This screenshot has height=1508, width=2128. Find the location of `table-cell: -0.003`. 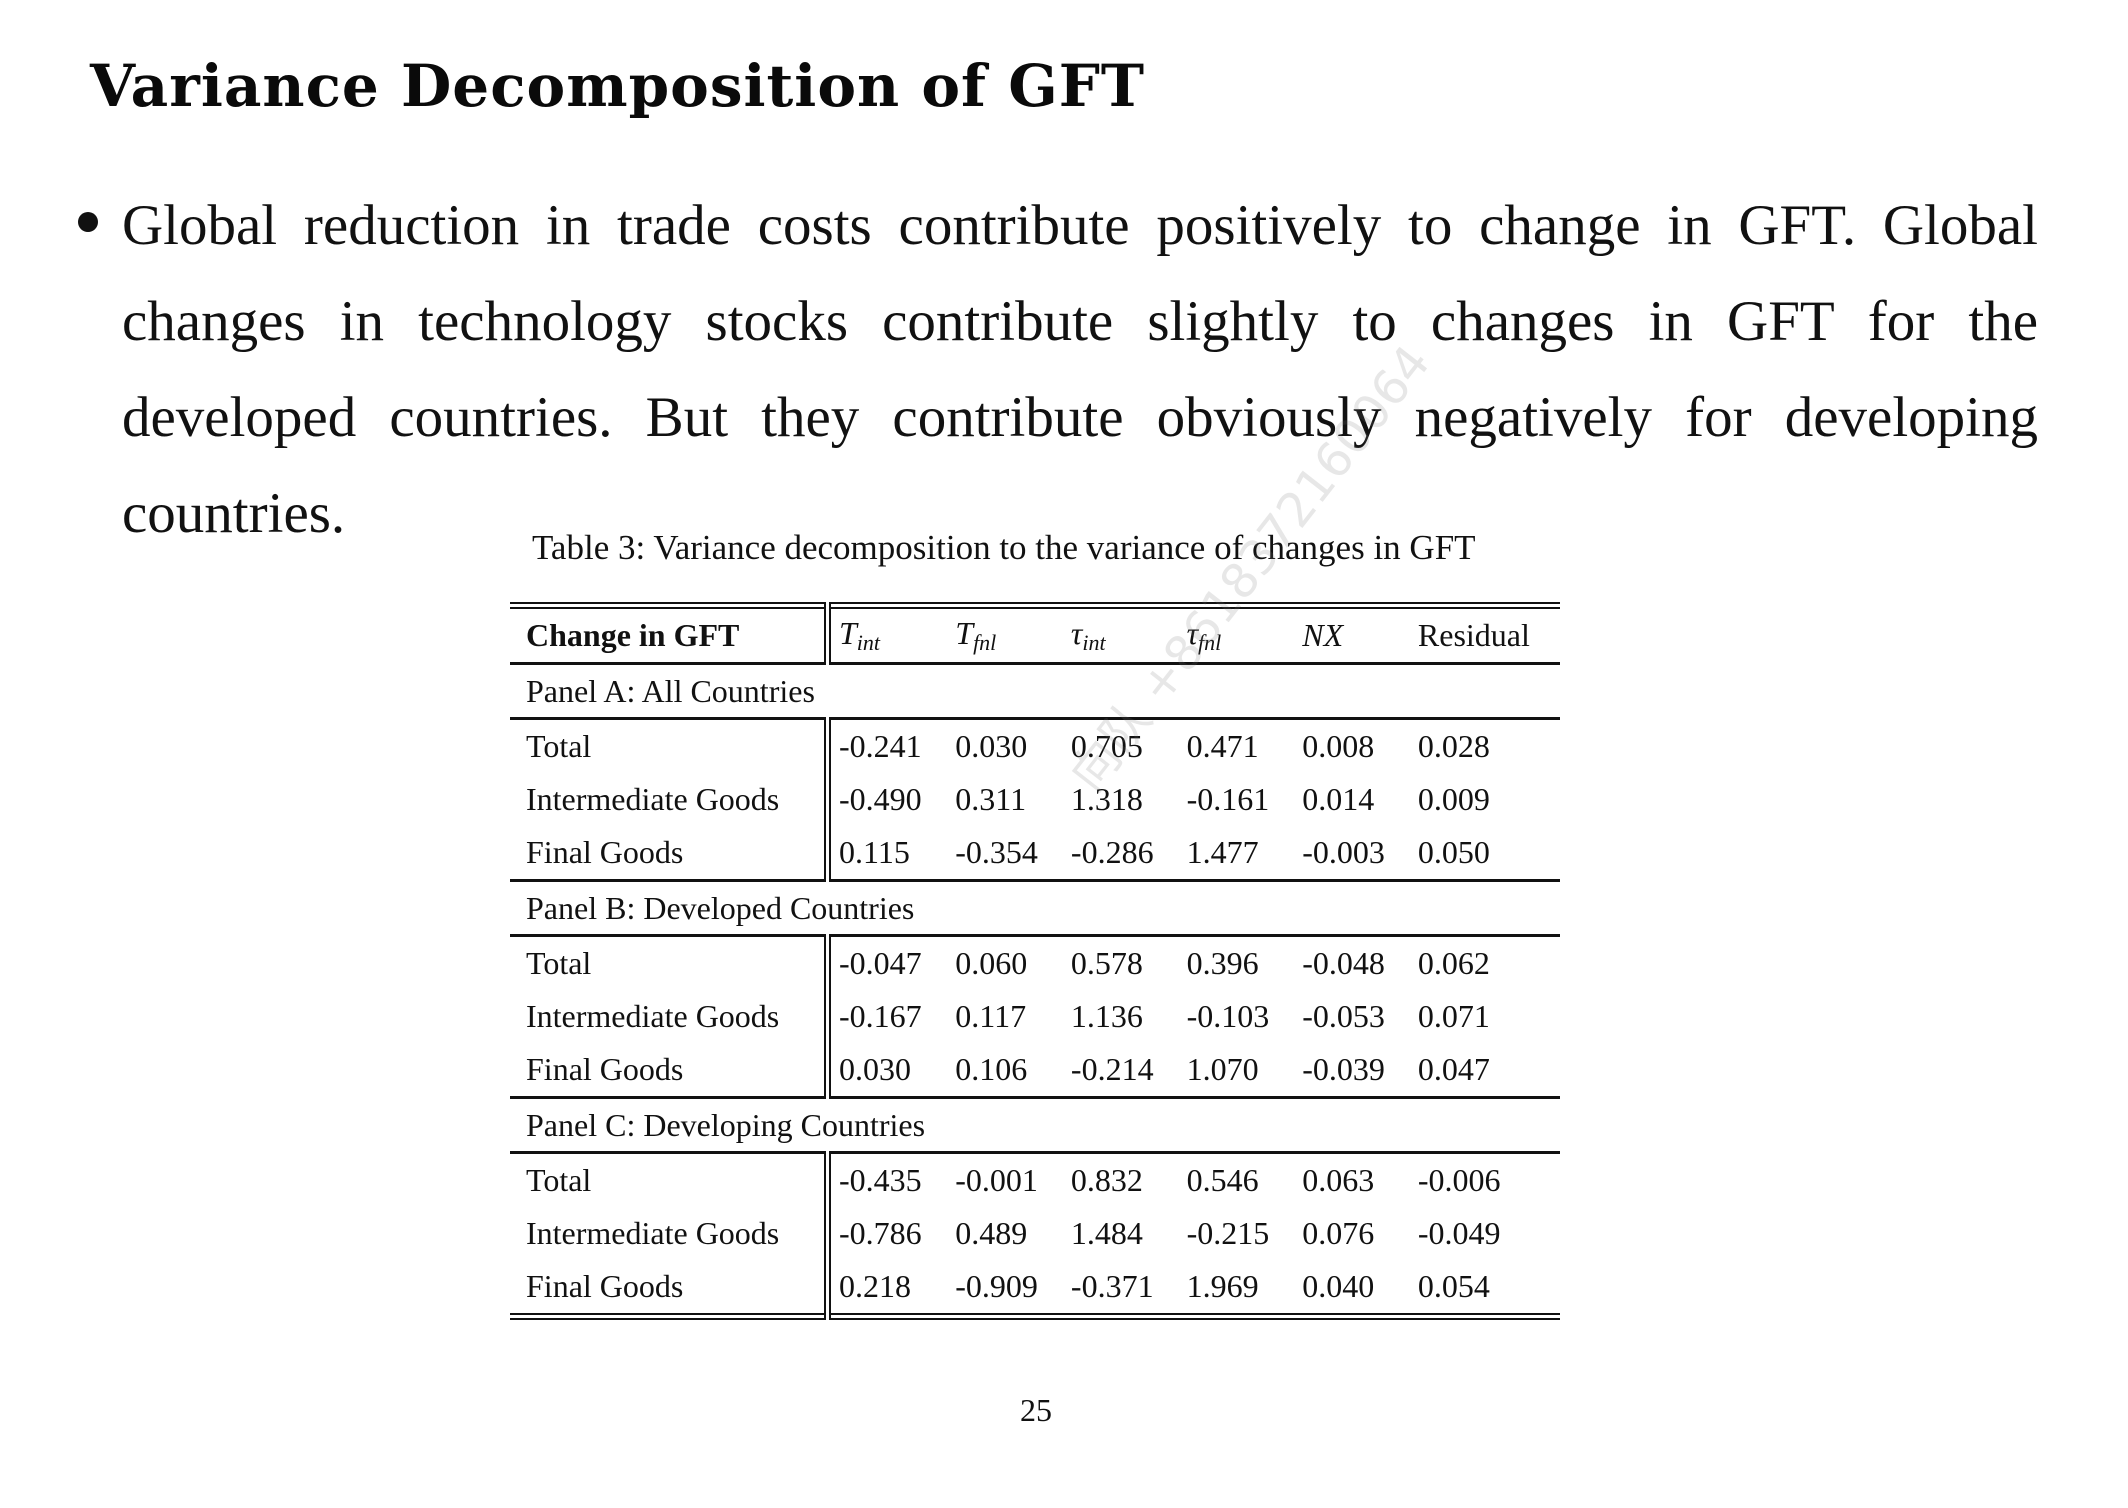

table-cell: -0.003 is located at coordinates (1352, 854).